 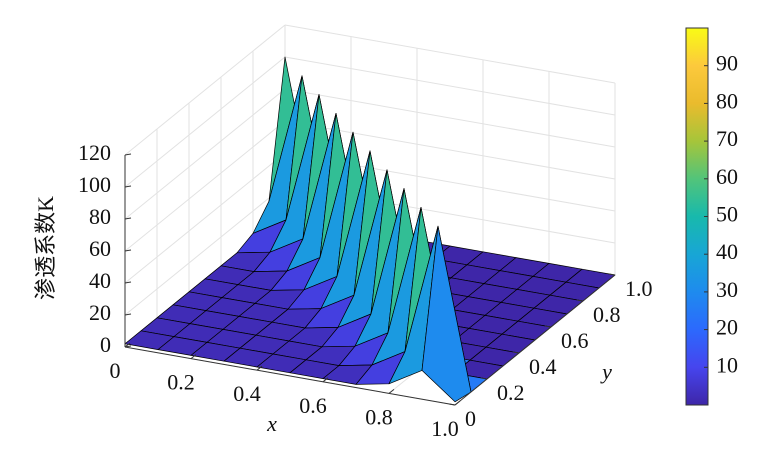 I want to click on colorbar-tick-label: 10, so click(x=727, y=364).